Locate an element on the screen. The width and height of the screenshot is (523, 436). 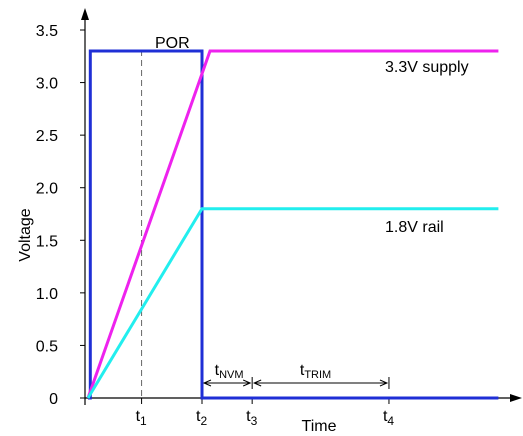
t-nvm-arrow-head-left is located at coordinates (207, 383).